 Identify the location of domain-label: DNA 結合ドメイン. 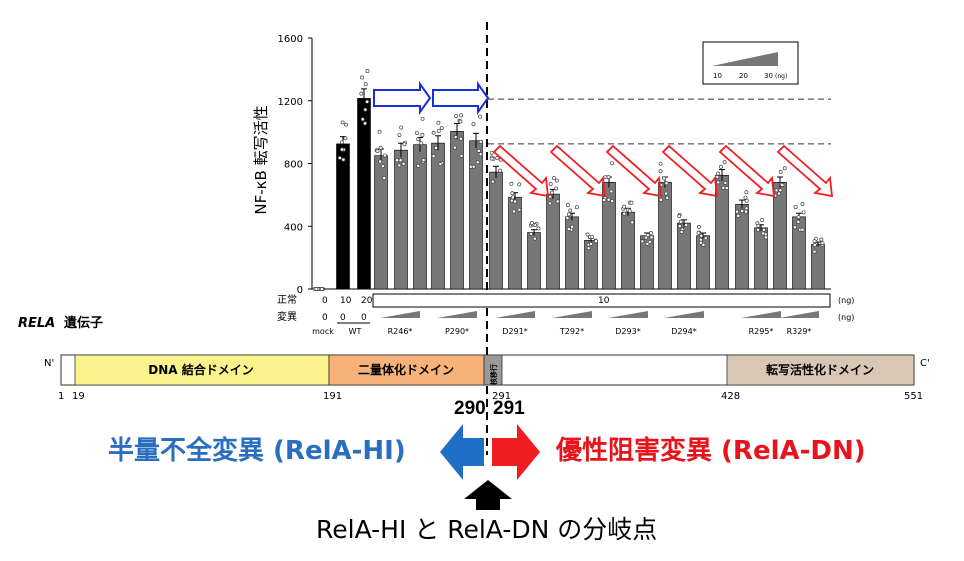
(200, 369).